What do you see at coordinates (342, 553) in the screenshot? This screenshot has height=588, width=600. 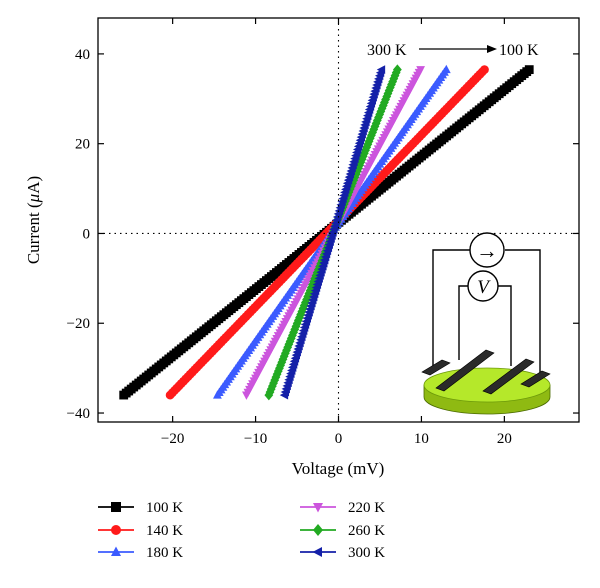 I see `legend-item: 300 K` at bounding box center [342, 553].